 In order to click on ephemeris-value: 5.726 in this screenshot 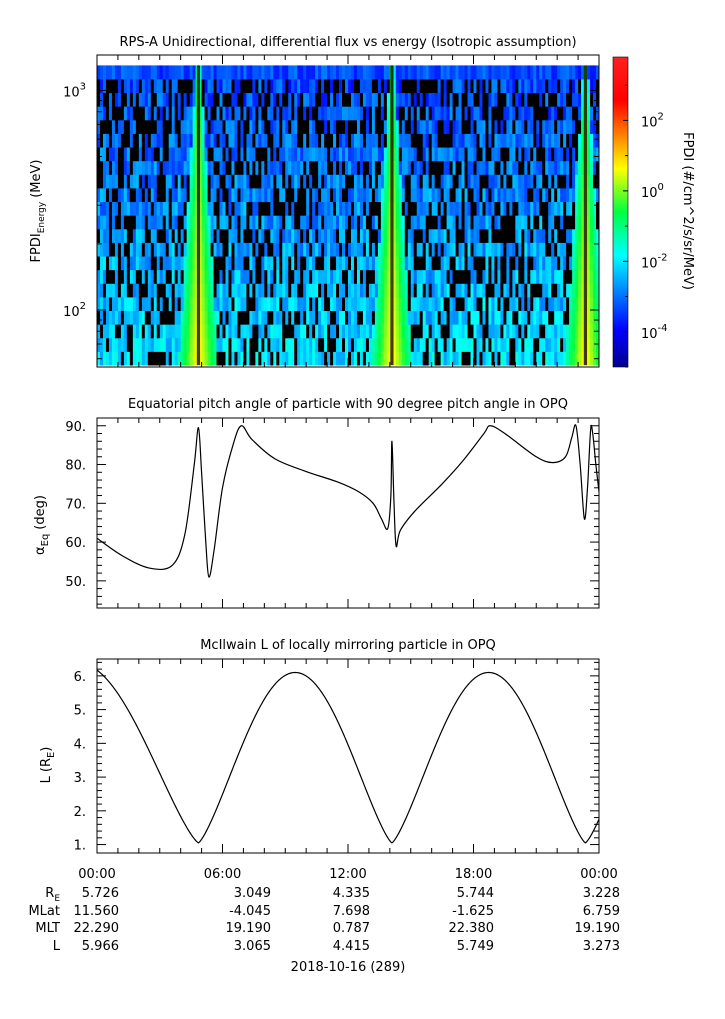, I will do `click(100, 893)`.